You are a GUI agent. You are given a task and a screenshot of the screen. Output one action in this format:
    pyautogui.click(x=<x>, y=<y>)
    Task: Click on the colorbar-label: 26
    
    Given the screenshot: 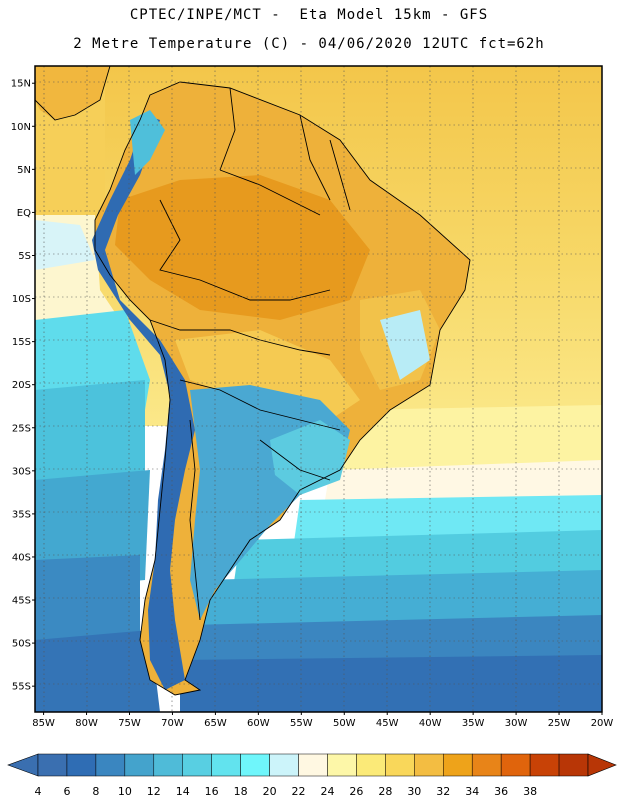 What is the action you would take?
    pyautogui.click(x=356, y=791)
    